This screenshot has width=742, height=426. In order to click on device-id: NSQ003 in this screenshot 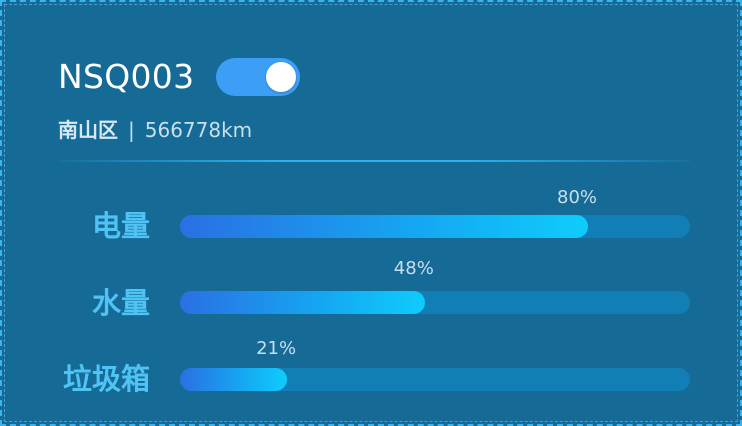, I will do `click(126, 76)`.